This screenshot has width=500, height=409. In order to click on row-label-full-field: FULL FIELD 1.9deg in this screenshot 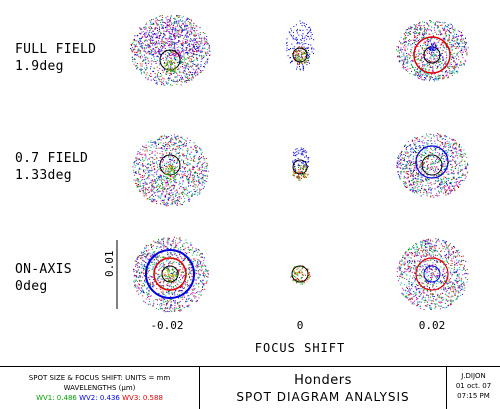, I will do `click(55, 58)`.